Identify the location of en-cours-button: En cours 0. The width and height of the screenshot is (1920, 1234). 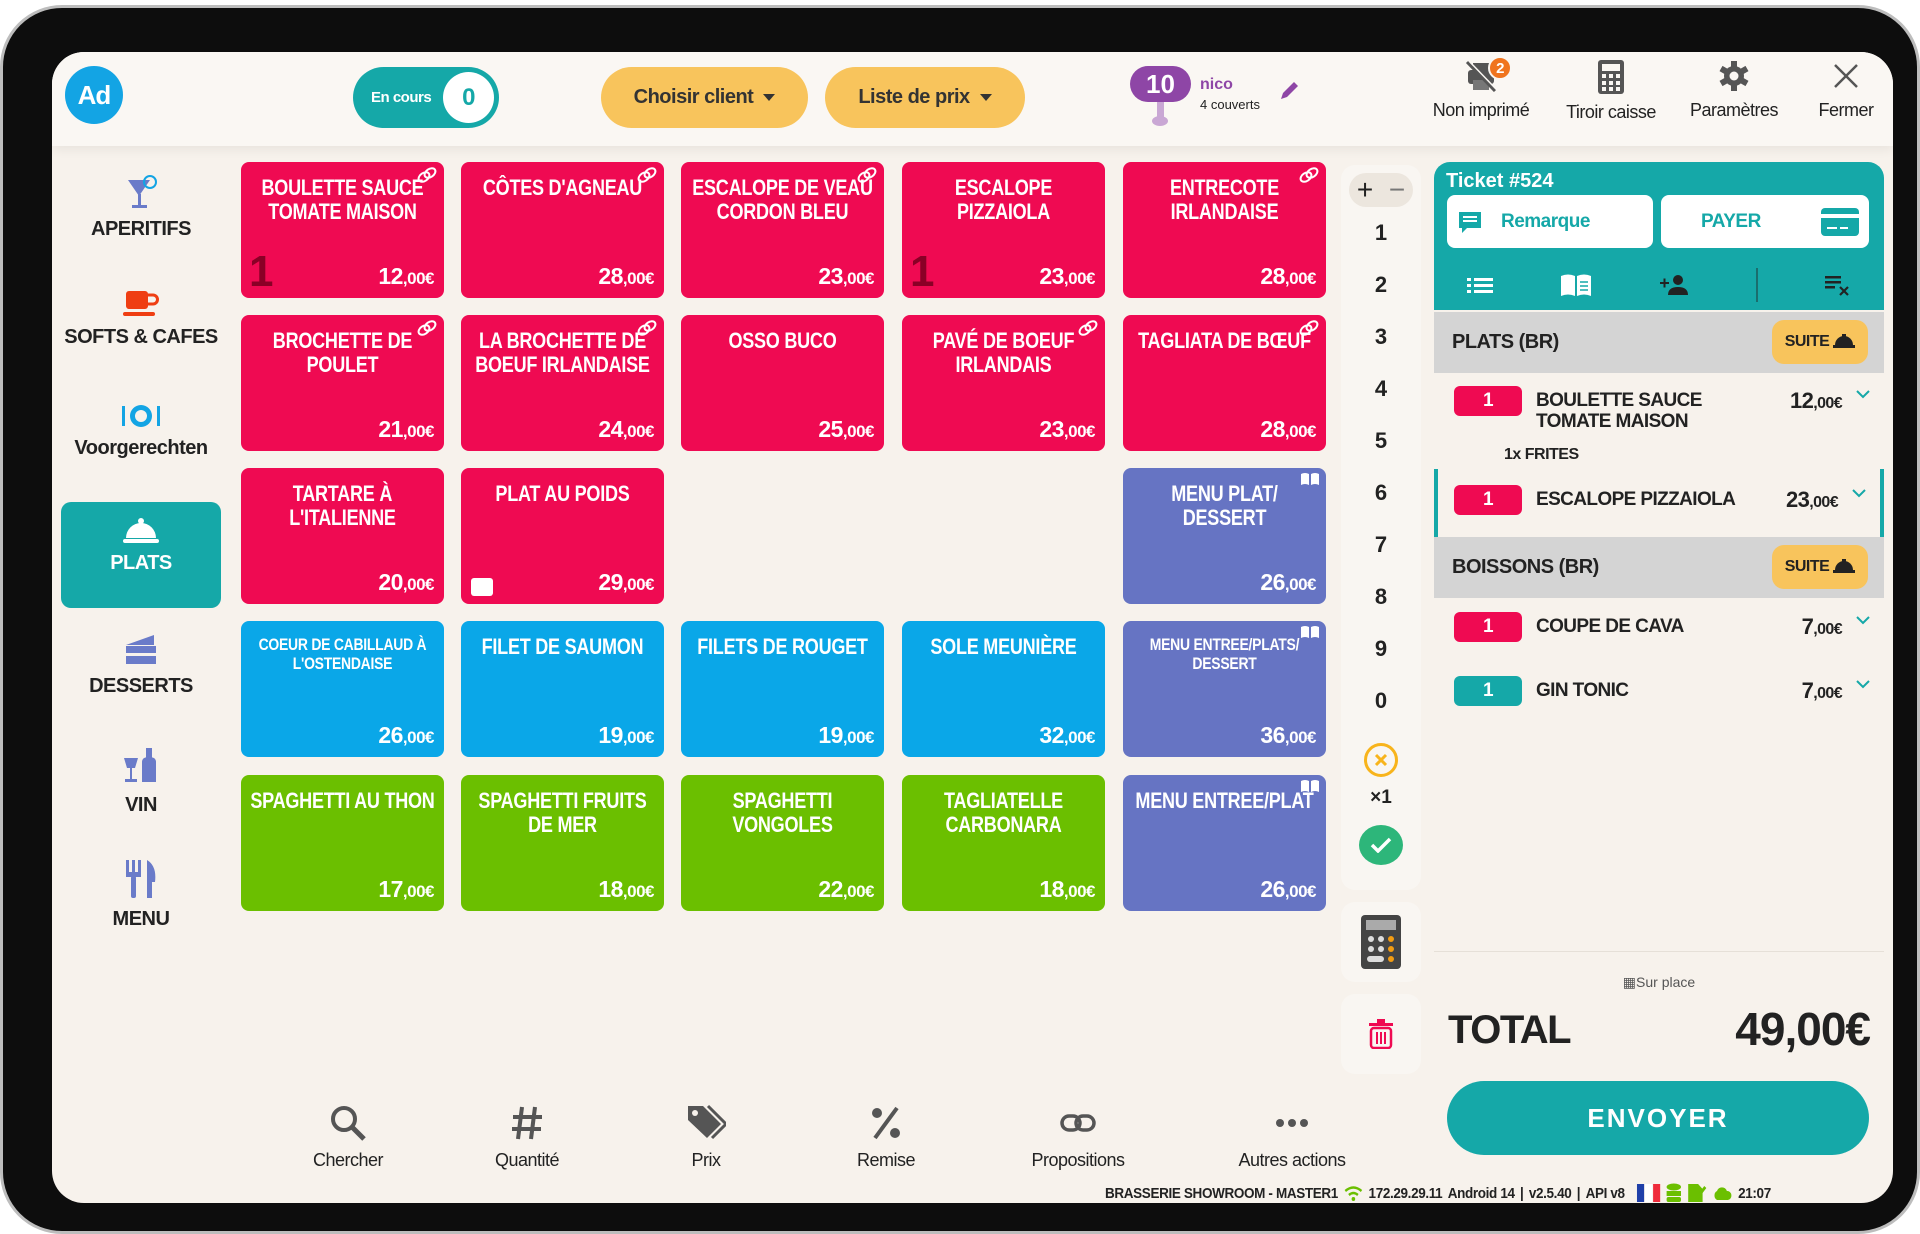
(426, 97).